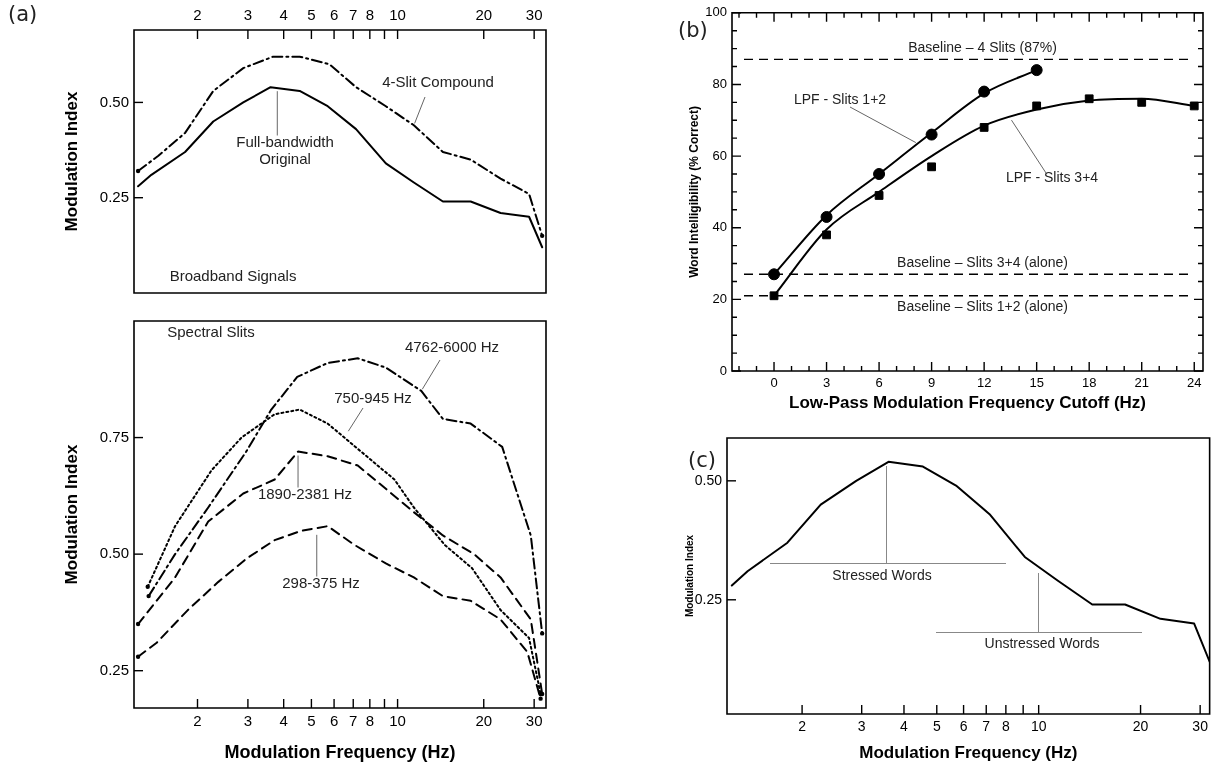  I want to click on annotation: Unstressed Words, so click(1042, 642).